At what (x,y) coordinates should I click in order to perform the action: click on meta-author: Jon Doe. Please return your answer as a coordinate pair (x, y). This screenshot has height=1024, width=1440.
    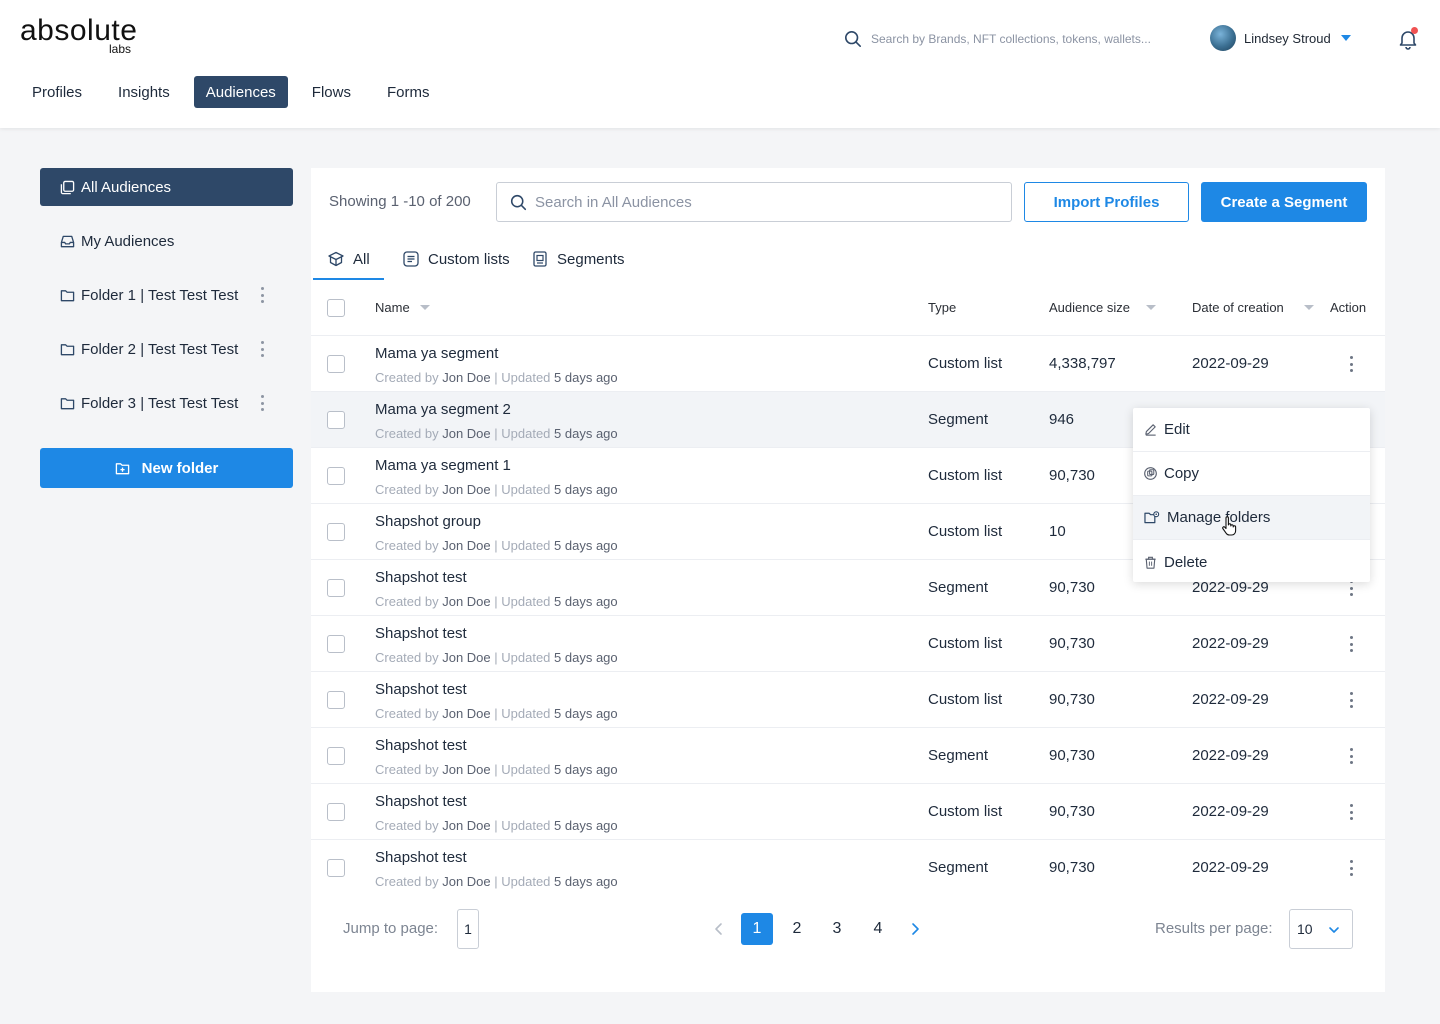
    Looking at the image, I should click on (466, 713).